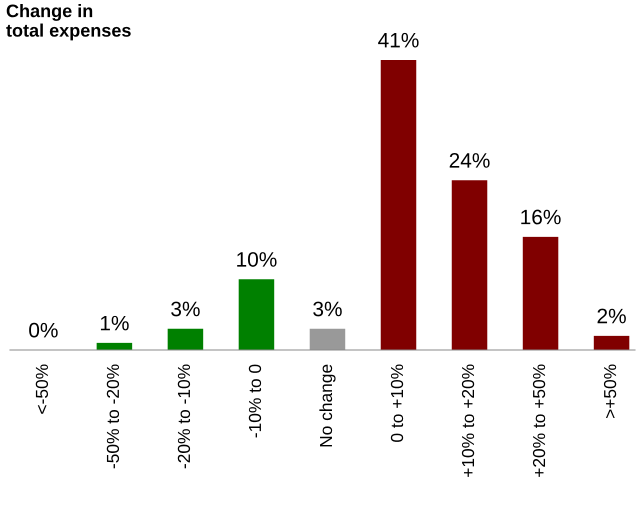 The height and width of the screenshot is (523, 641). I want to click on data-label: 24%, so click(470, 160).